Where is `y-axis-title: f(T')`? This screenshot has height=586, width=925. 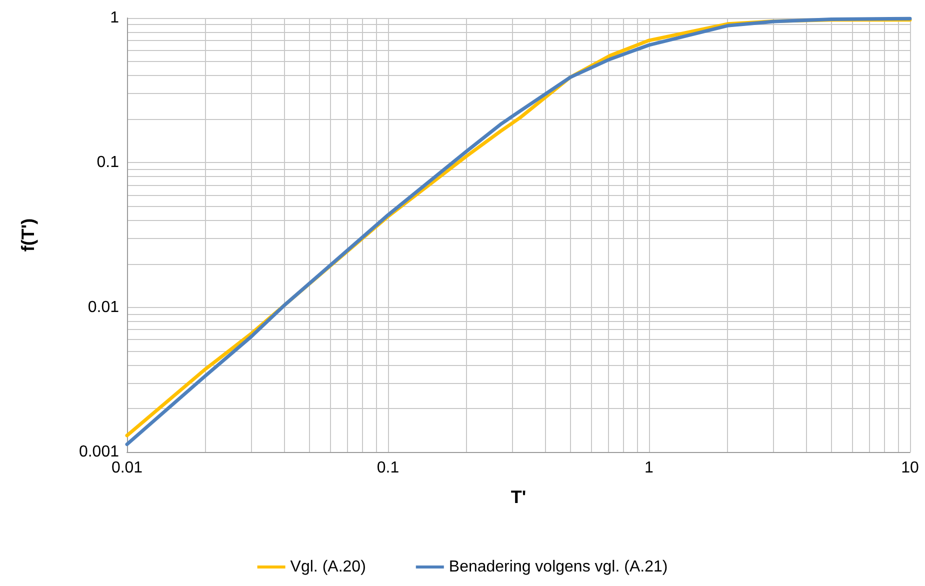
y-axis-title: f(T') is located at coordinates (28, 235).